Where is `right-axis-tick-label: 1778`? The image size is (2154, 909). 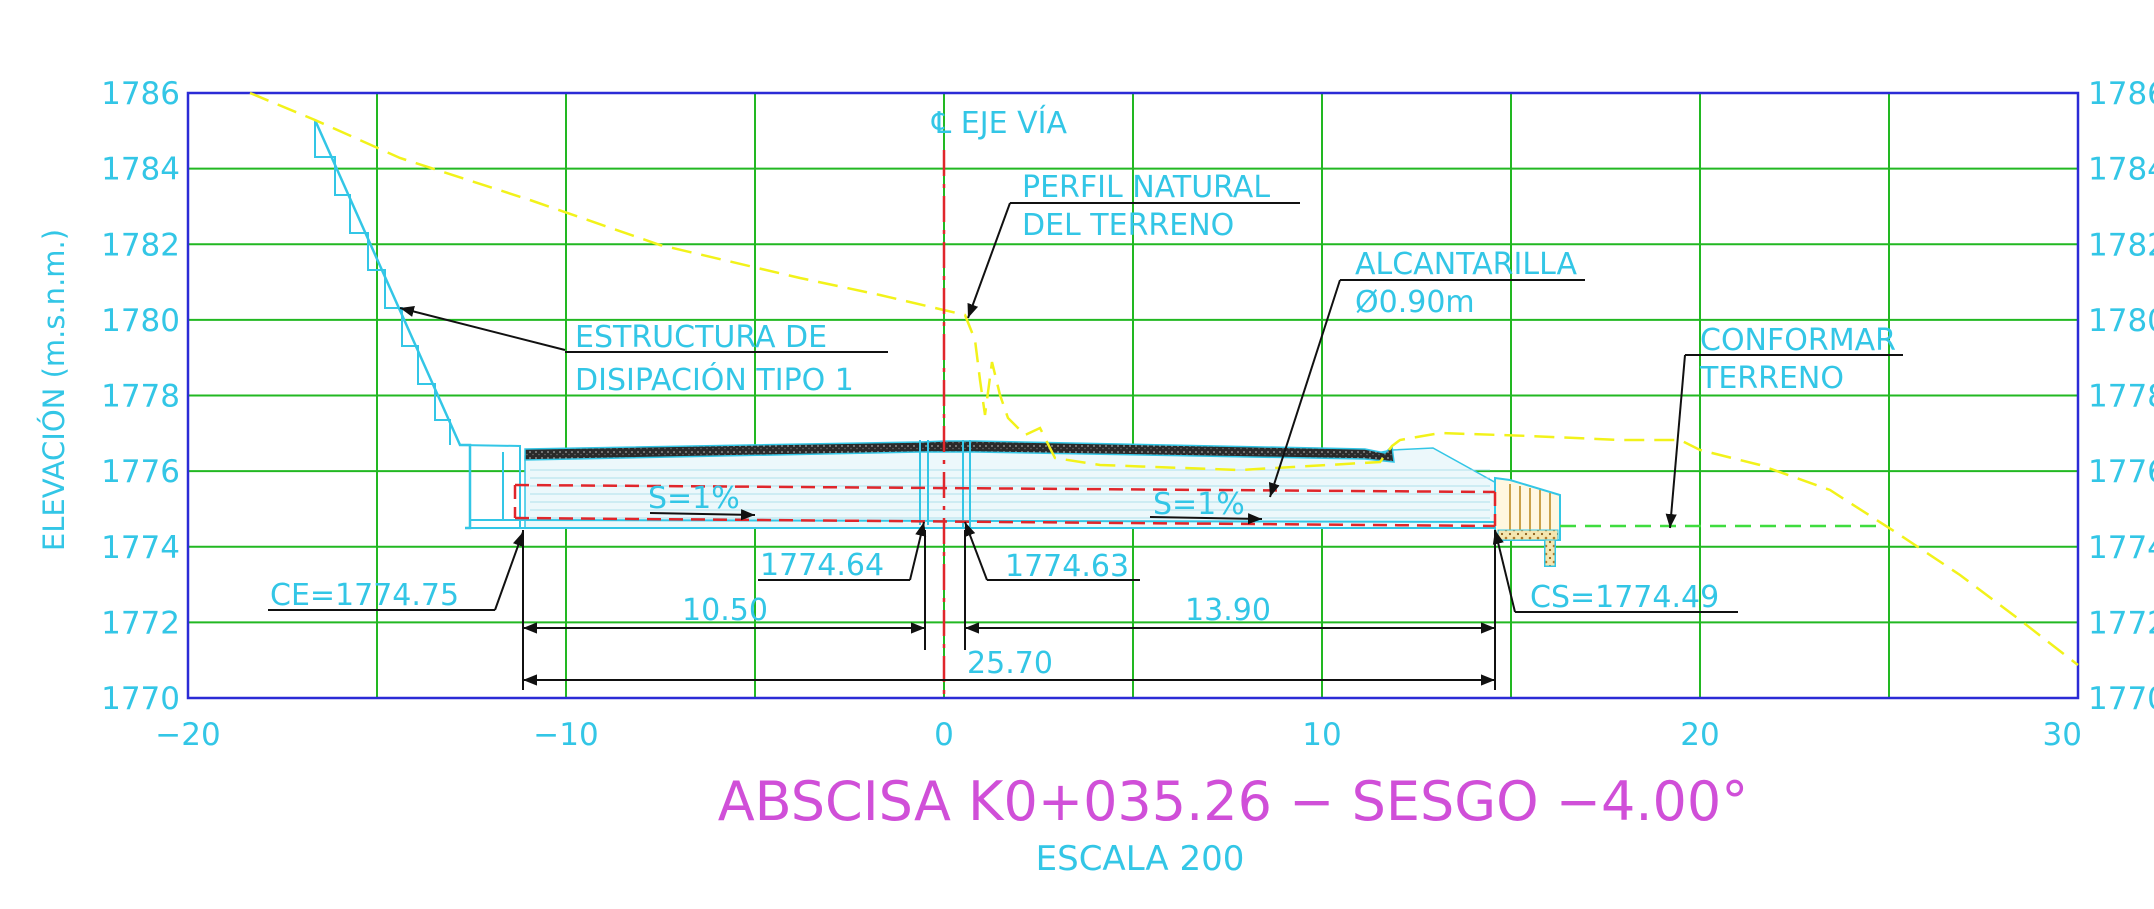 right-axis-tick-label: 1778 is located at coordinates (2121, 397).